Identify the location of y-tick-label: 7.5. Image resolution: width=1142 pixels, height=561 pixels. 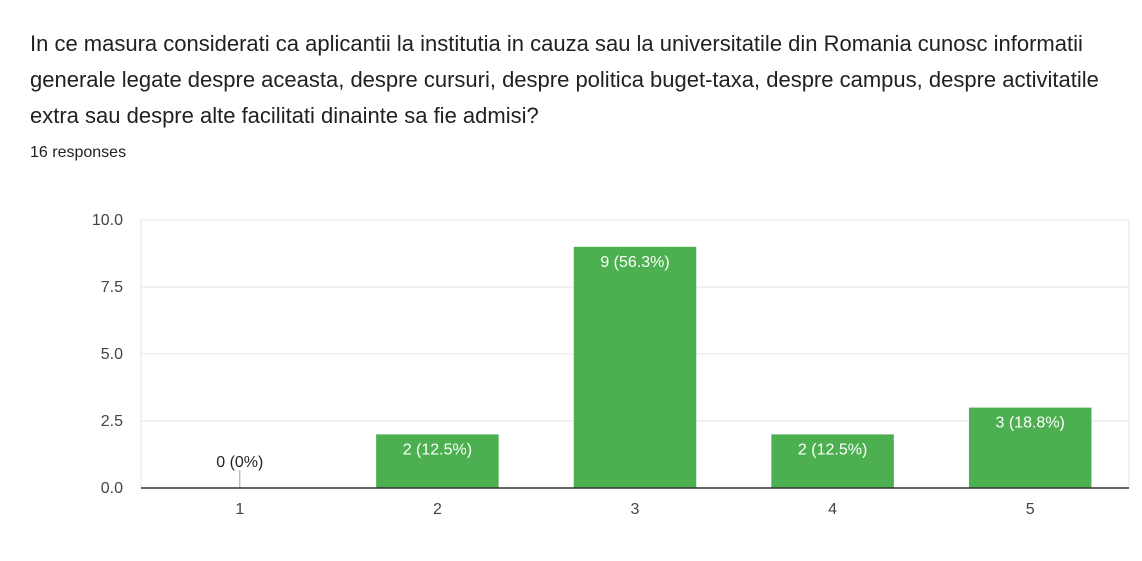
(112, 287).